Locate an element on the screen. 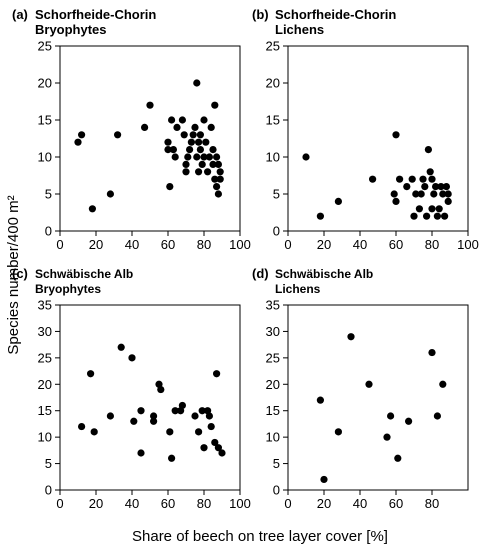 The image size is (498, 550). panel-label: (c) is located at coordinates (20, 273).